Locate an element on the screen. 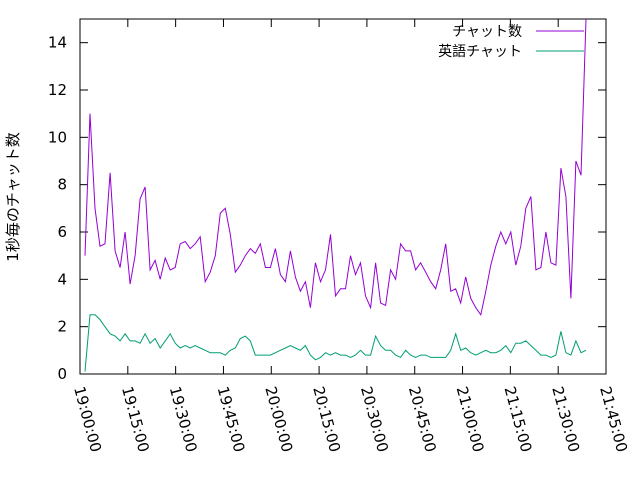 Image resolution: width=640 pixels, height=480 pixels. x-tick-label: 19:15:00 is located at coordinates (135, 419).